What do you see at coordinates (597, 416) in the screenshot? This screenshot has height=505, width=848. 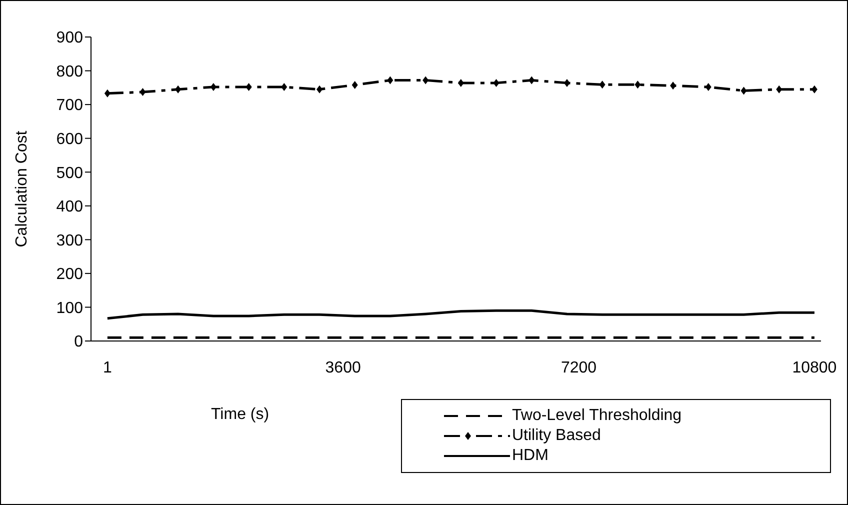 I see `legend-label: Two-Level Thresholding` at bounding box center [597, 416].